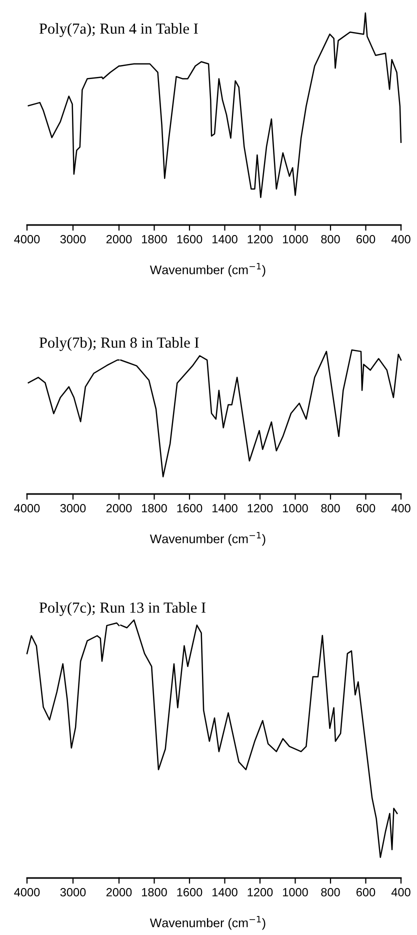  What do you see at coordinates (118, 30) in the screenshot?
I see `chart-title: Poly(7a); Run 4 in Table I` at bounding box center [118, 30].